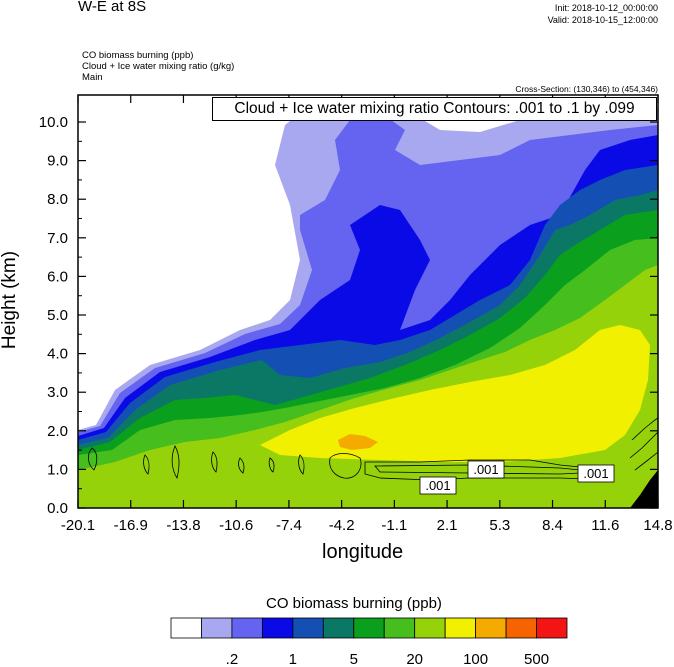 This screenshot has height=667, width=674. I want to click on terrain, so click(644, 489).